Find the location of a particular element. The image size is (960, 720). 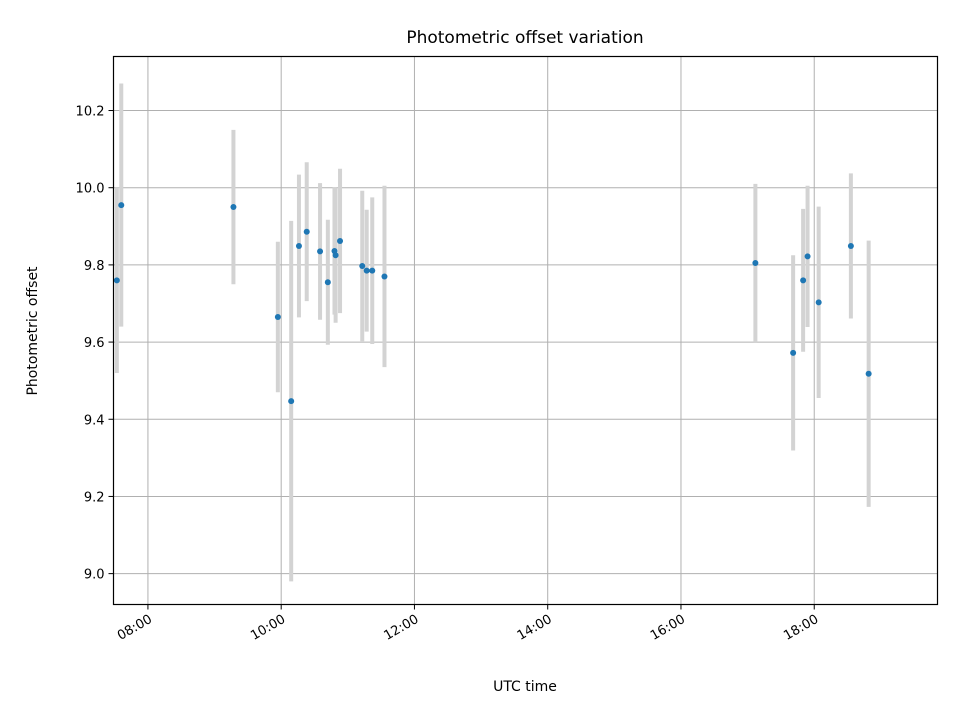

chart-title: Photometric offset variation is located at coordinates (524, 38).